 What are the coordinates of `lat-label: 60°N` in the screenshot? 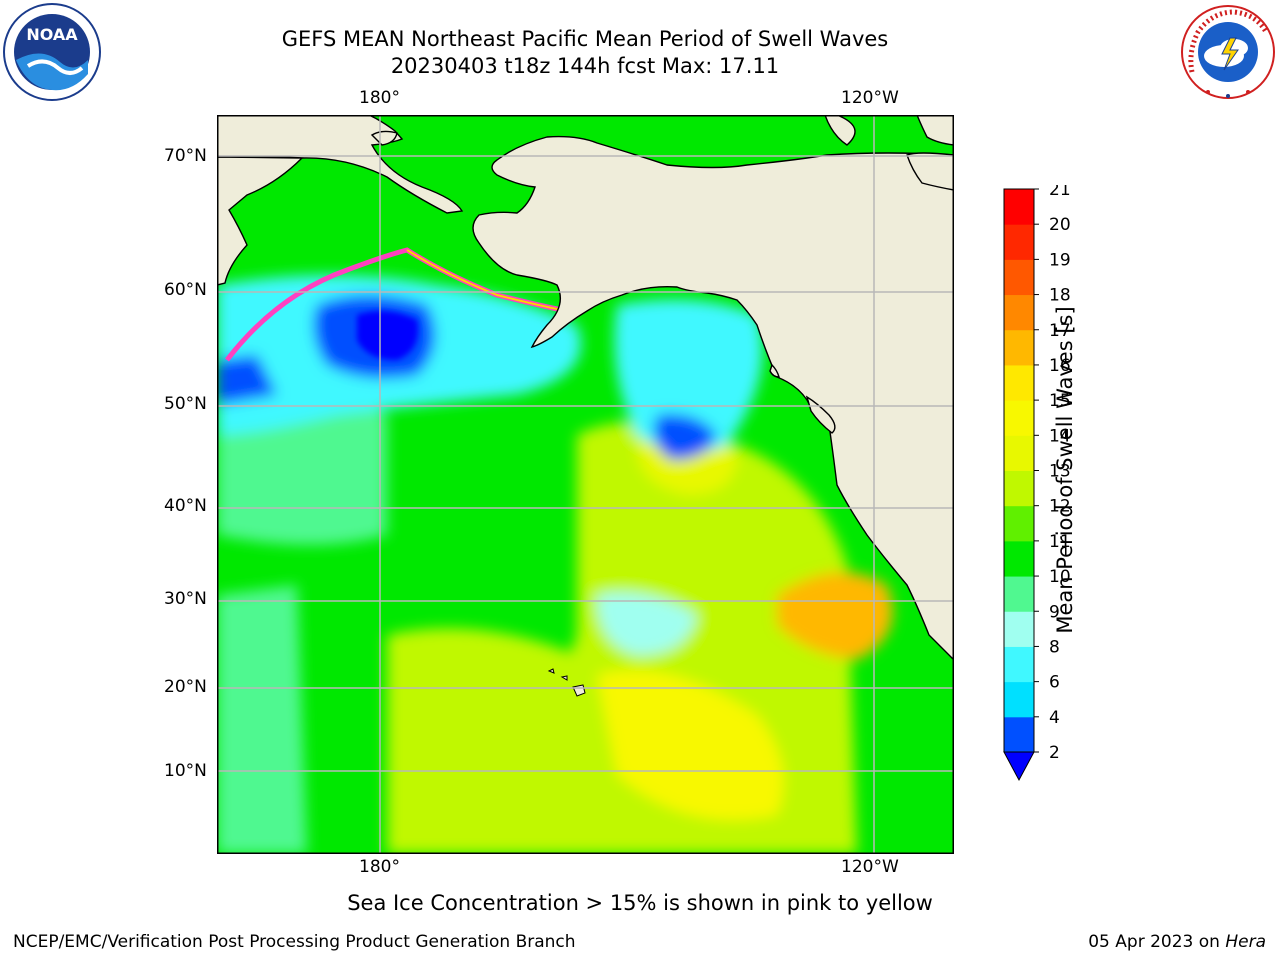 It's located at (185, 290).